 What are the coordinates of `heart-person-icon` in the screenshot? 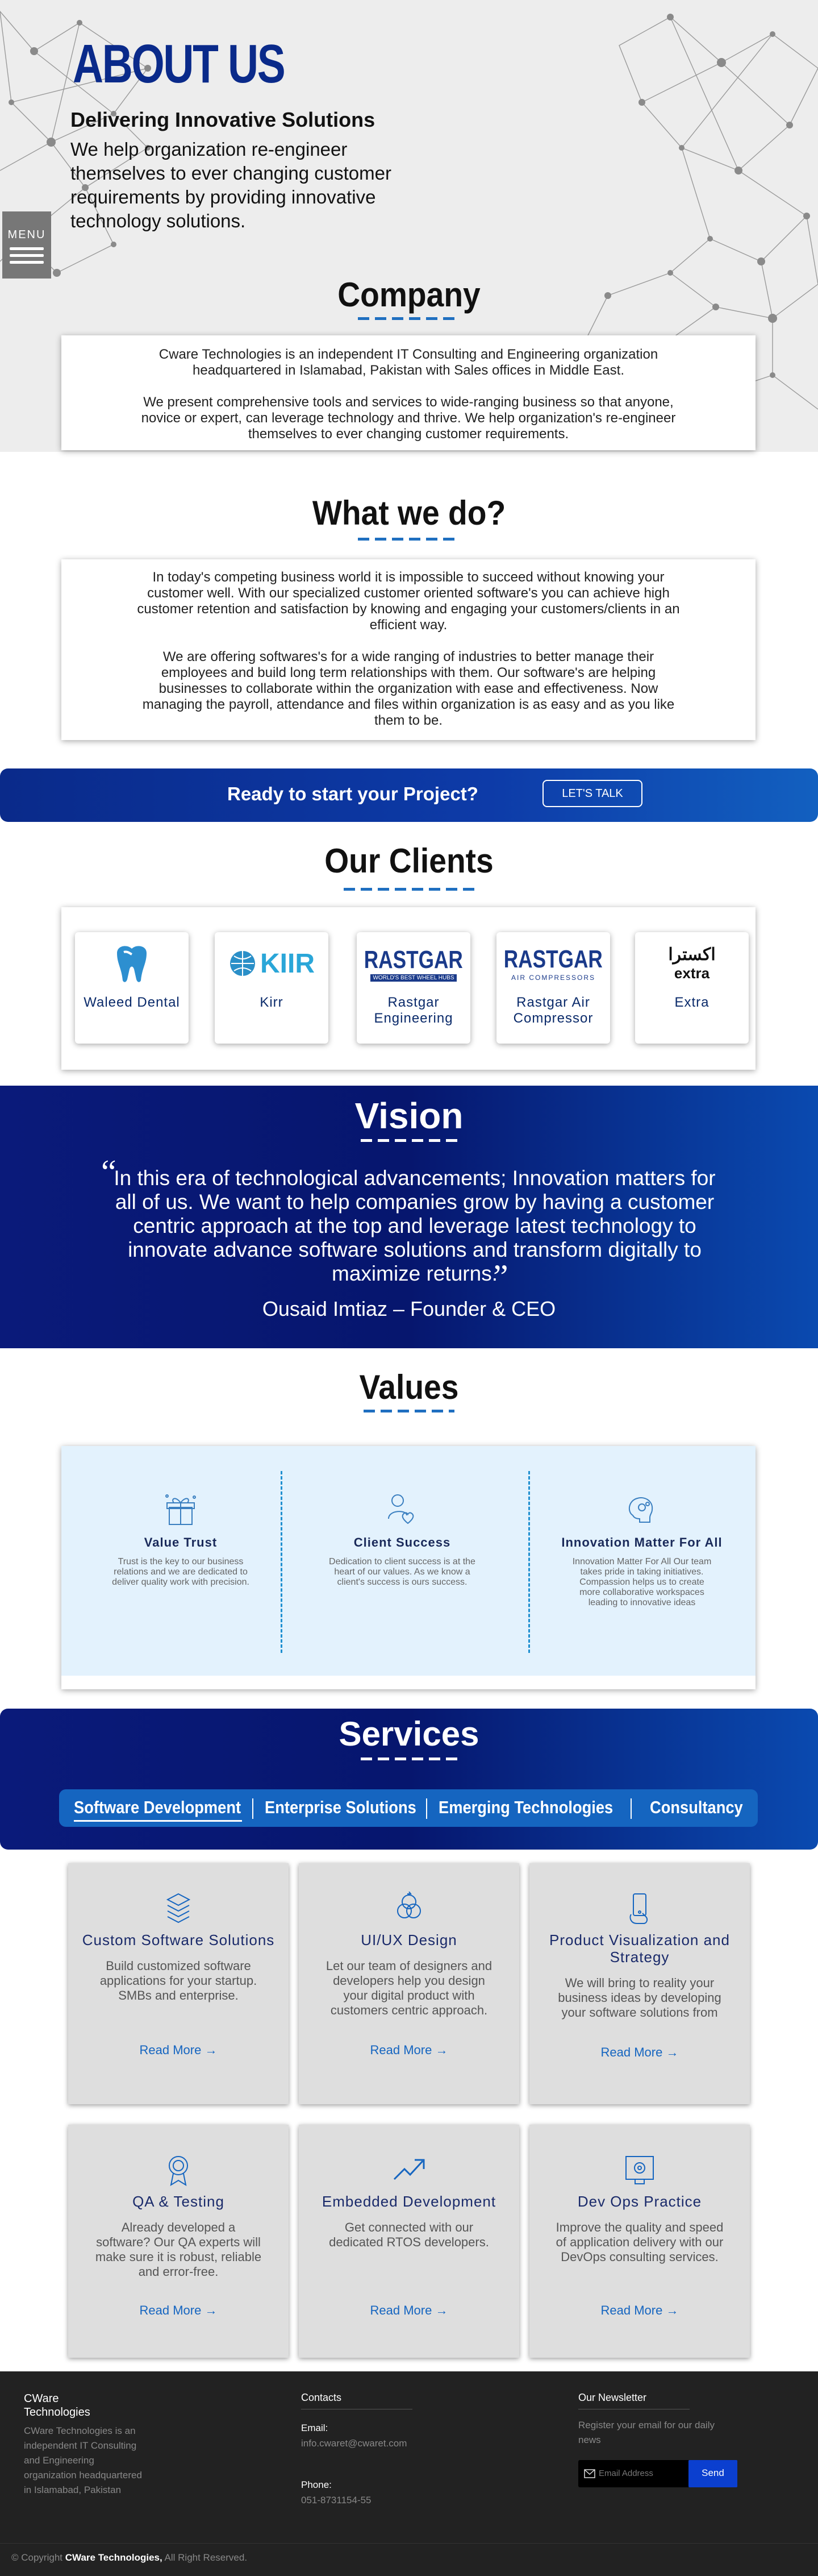 It's located at (401, 1509).